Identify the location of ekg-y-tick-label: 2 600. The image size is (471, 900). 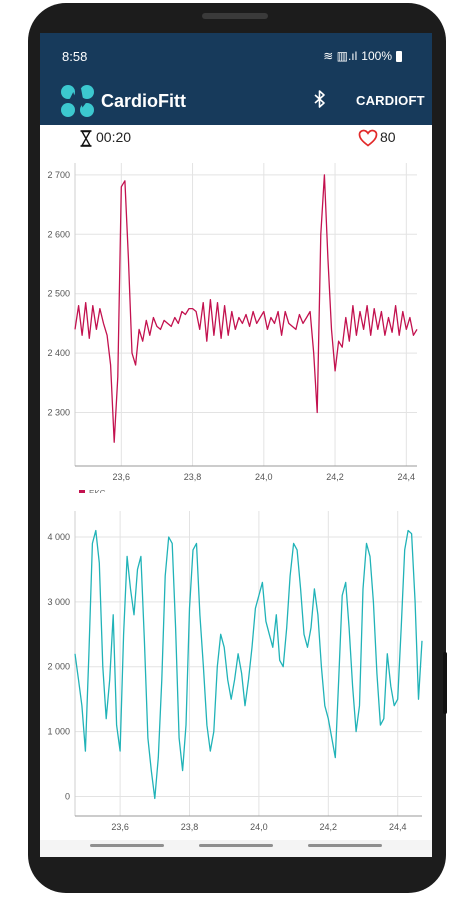
(58, 234).